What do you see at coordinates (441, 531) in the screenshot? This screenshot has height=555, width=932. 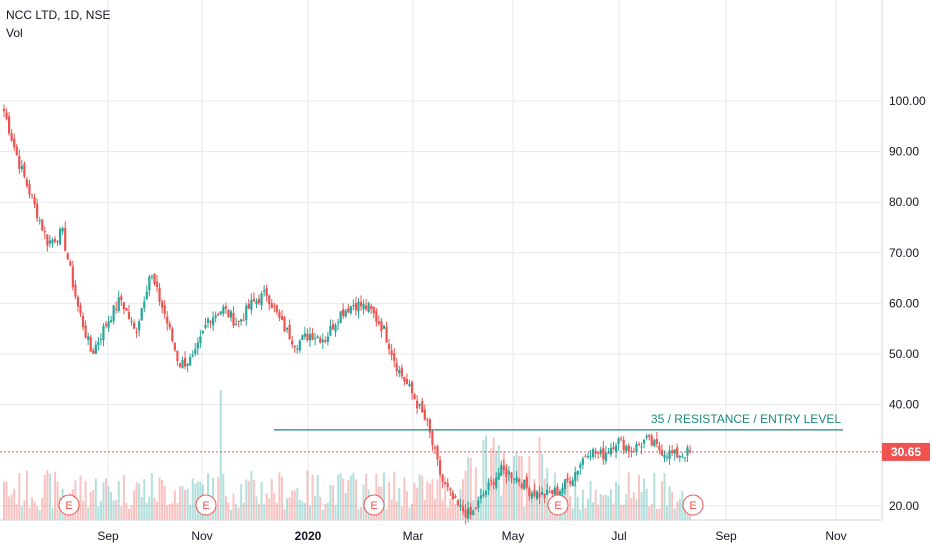 I see `time-axis: Sep Nov 2020 Mar May Jul Sep Nov` at bounding box center [441, 531].